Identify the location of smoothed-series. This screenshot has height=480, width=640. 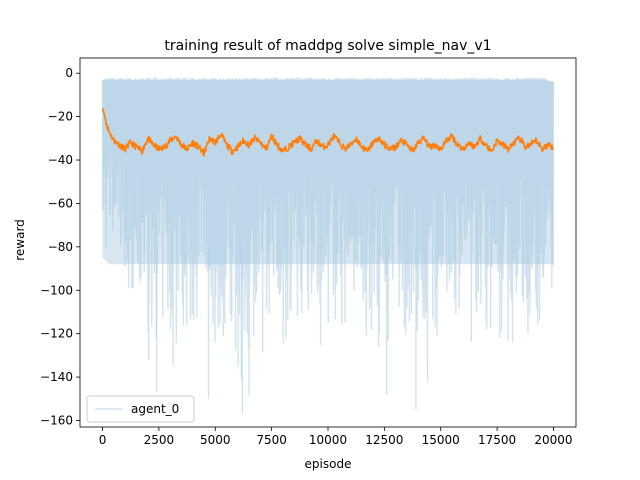
(328, 132).